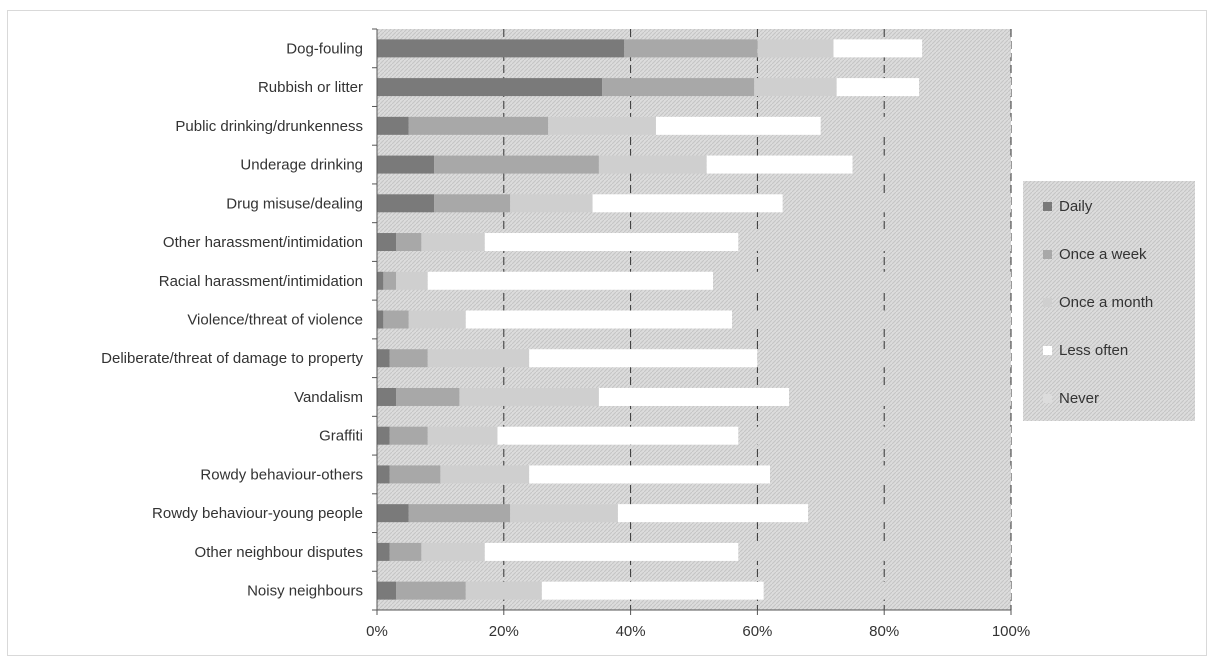 Image resolution: width=1216 pixels, height=663 pixels. Describe the element at coordinates (1076, 206) in the screenshot. I see `legend-label: Daily` at that location.